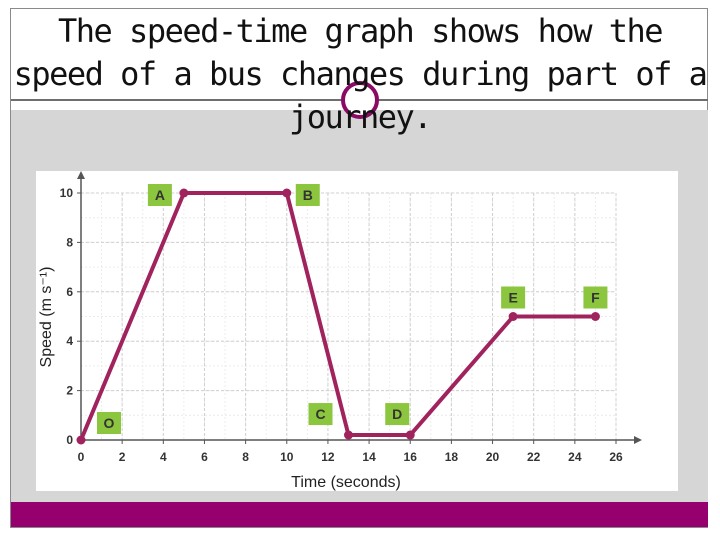  What do you see at coordinates (543, 100) in the screenshot?
I see `title-rule-right` at bounding box center [543, 100].